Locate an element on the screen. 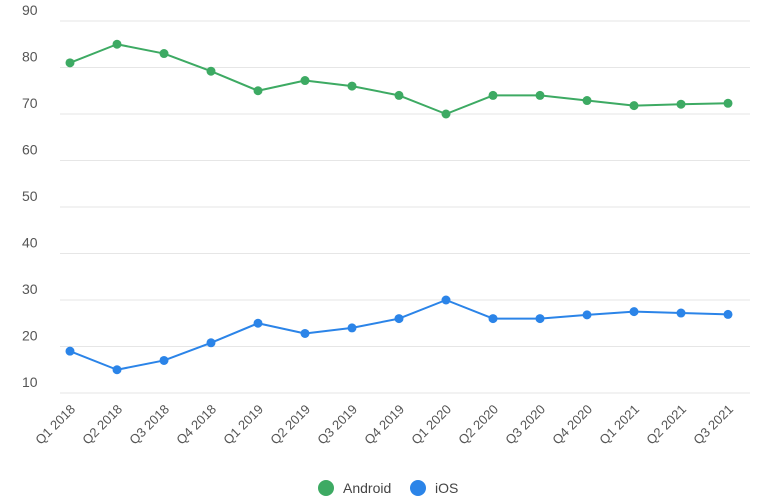  x-tick-label: Q2 2021 is located at coordinates (666, 425).